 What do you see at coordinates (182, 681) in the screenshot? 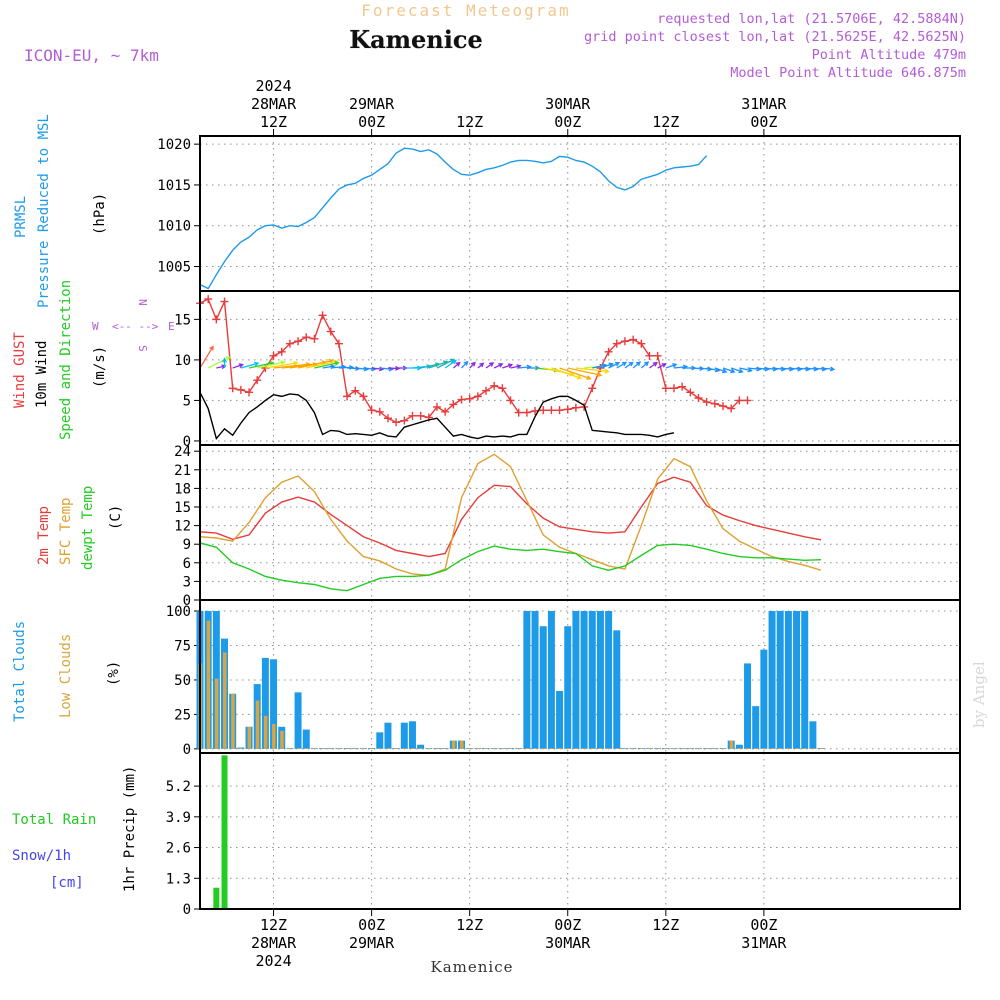
I see `ytick-label: 50` at bounding box center [182, 681].